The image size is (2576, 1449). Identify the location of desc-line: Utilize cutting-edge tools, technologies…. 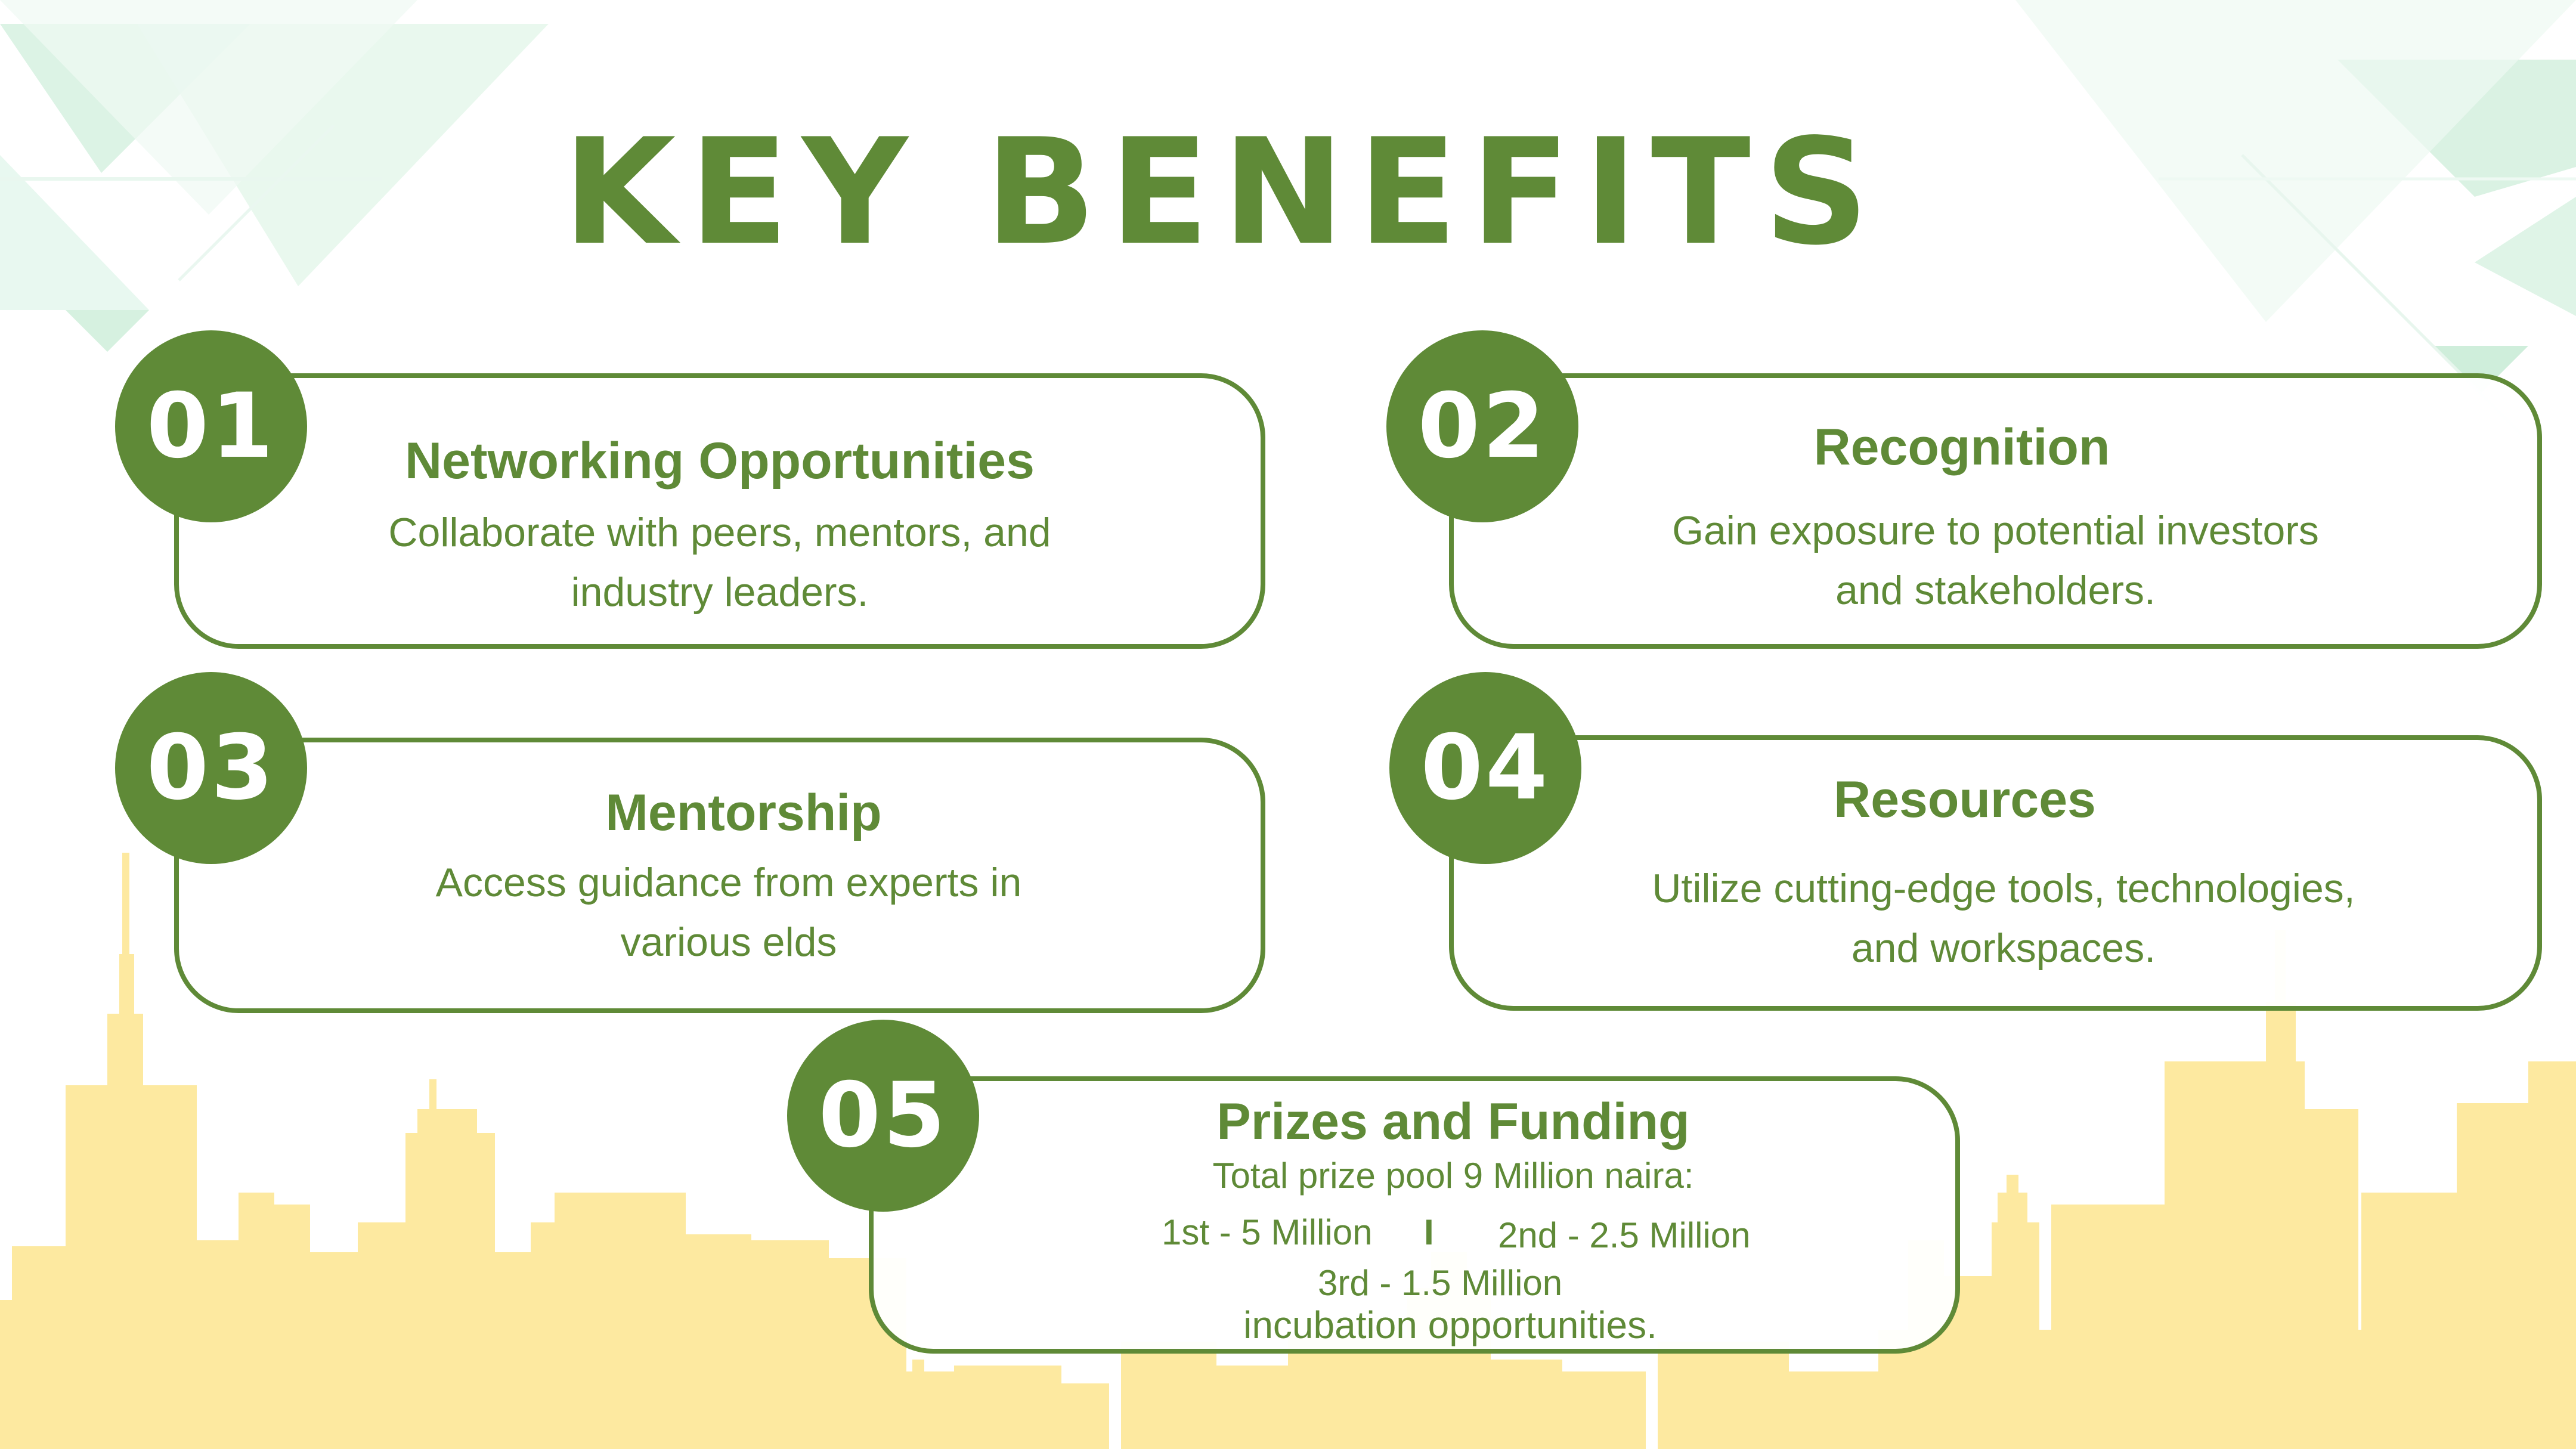
(2003, 888).